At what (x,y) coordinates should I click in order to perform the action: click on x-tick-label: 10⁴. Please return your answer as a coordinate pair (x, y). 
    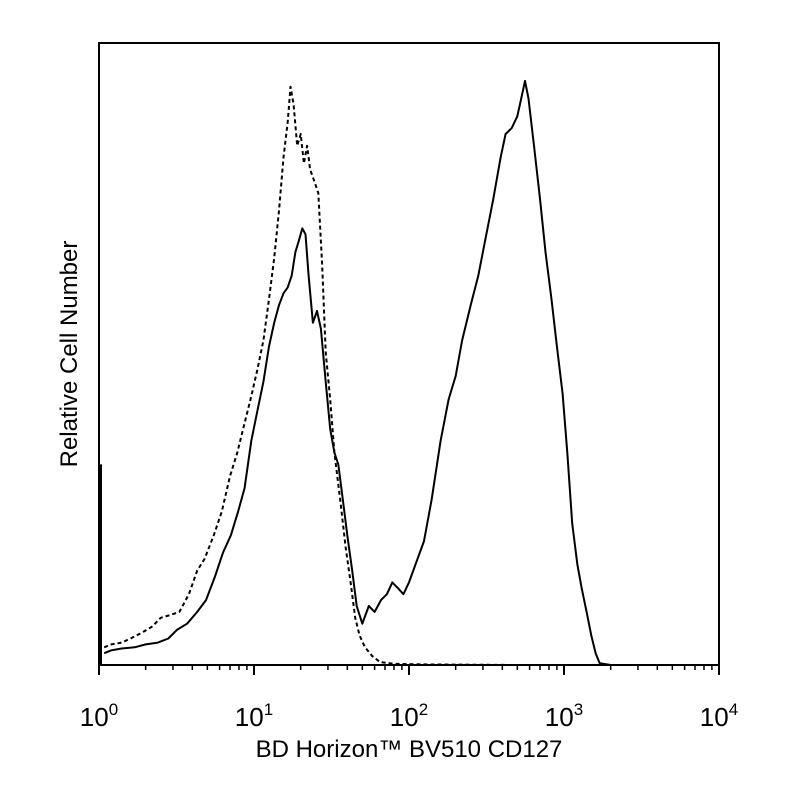
    Looking at the image, I should click on (719, 716).